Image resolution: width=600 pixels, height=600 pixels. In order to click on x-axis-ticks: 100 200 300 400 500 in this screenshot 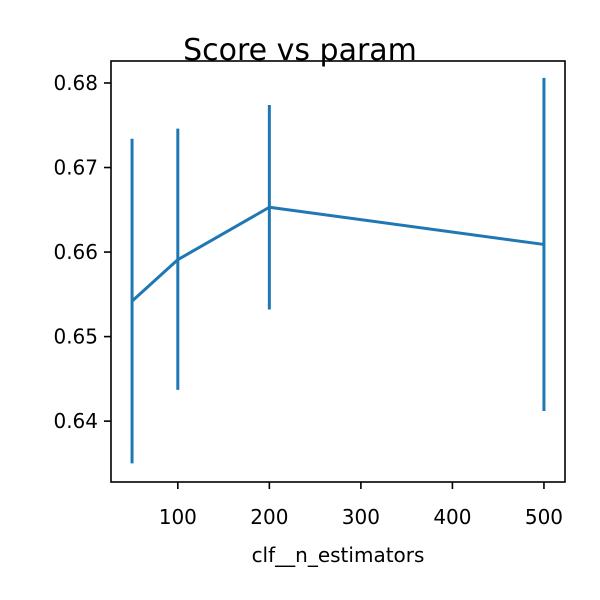, I will do `click(361, 505)`.